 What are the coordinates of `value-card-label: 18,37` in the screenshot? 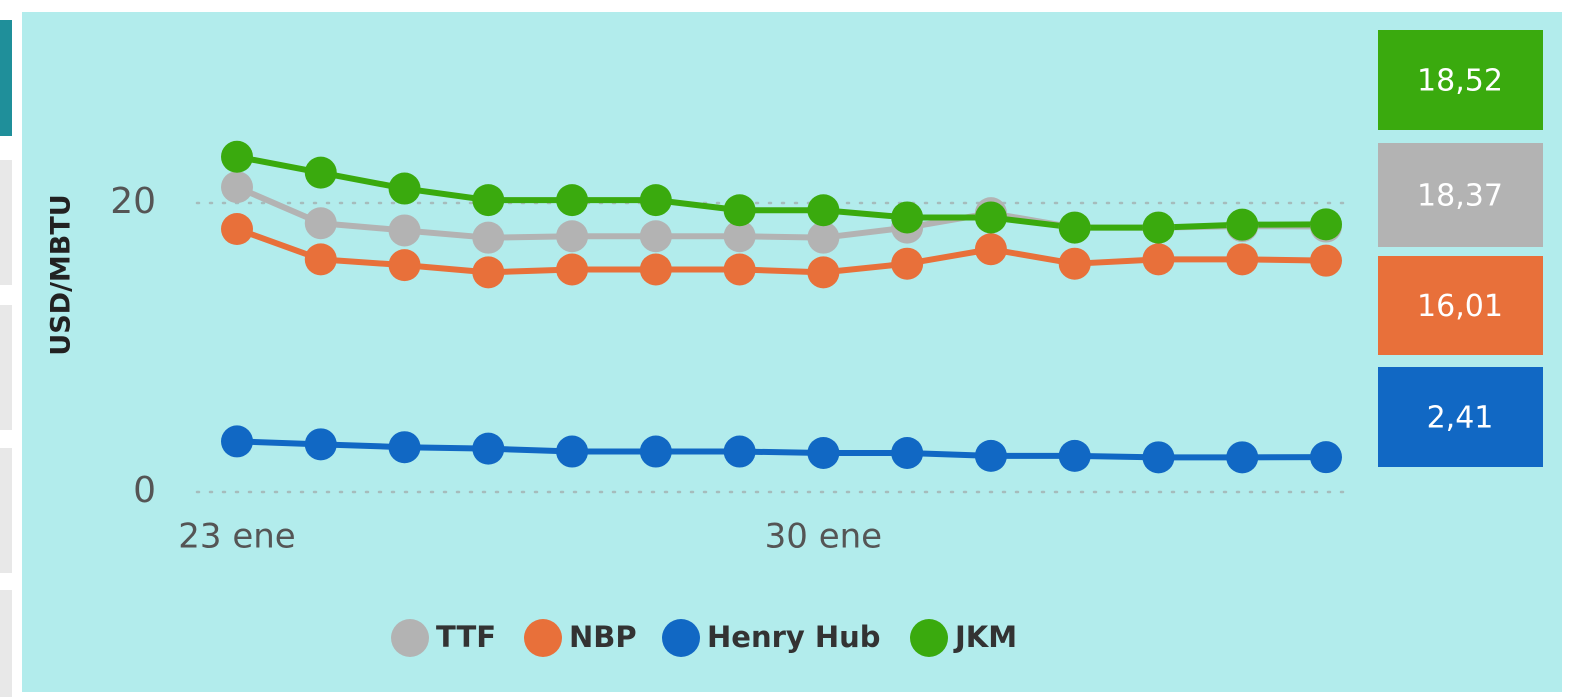 It's located at (1460, 196).